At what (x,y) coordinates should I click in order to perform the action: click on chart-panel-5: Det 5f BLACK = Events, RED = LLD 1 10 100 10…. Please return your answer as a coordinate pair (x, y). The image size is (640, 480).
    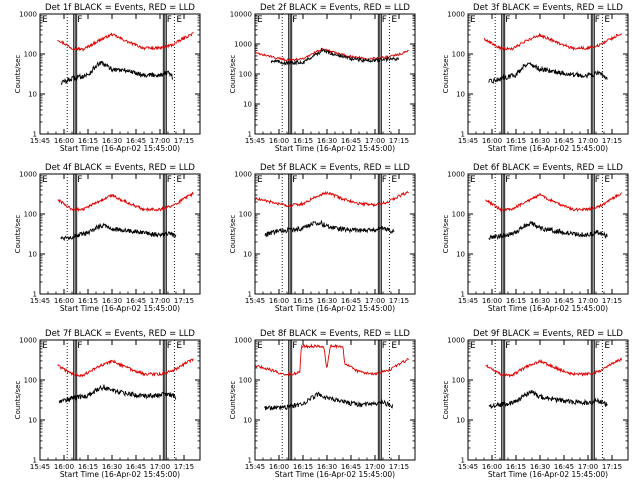
    Looking at the image, I should click on (322, 238).